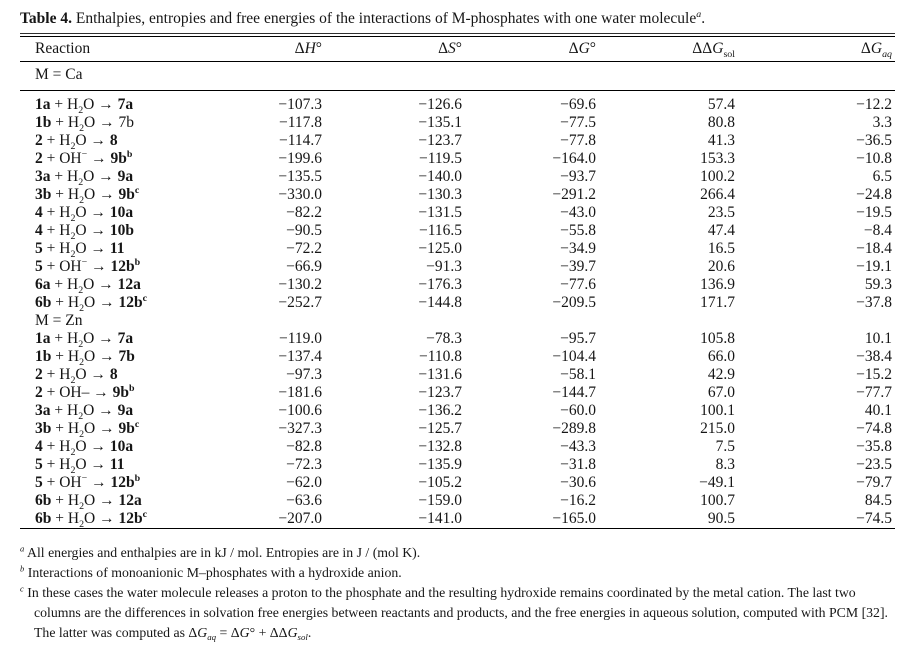 The width and height of the screenshot is (912, 656). Describe the element at coordinates (22, 548) in the screenshot. I see `footnote-marker: a` at that location.